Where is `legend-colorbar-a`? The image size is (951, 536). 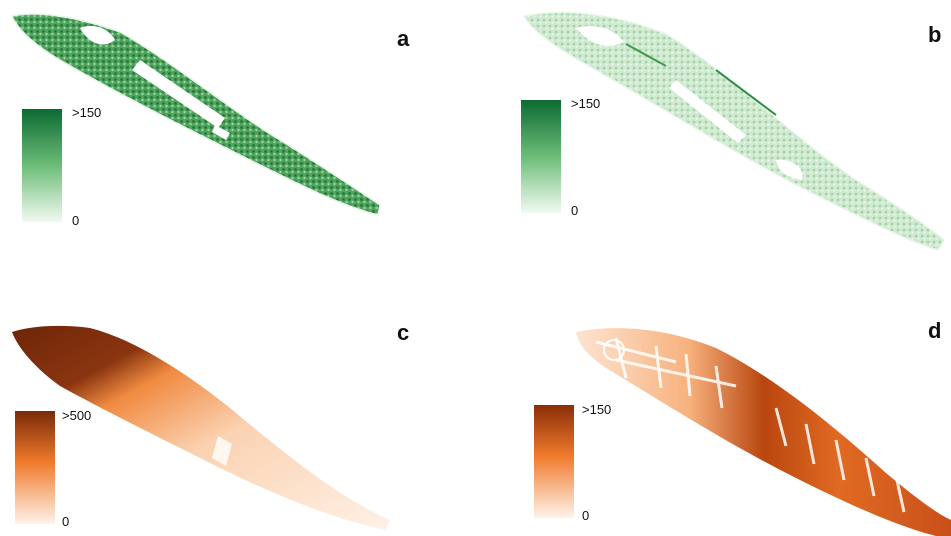 legend-colorbar-a is located at coordinates (42, 165).